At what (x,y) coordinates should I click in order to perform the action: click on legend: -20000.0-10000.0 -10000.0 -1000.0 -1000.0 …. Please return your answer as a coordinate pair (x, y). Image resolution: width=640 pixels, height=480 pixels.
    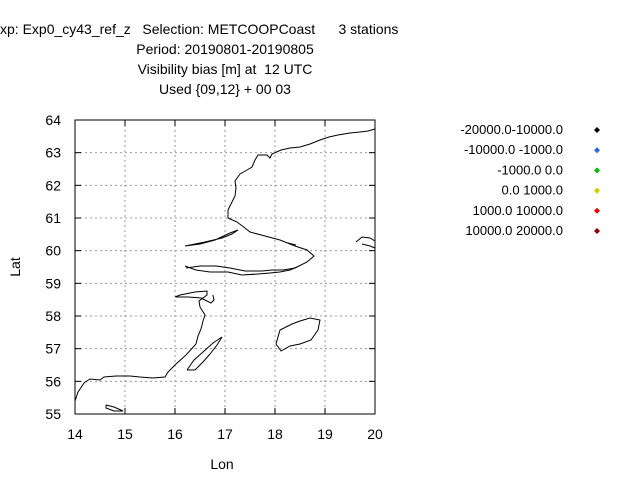
    Looking at the image, I should click on (530, 180).